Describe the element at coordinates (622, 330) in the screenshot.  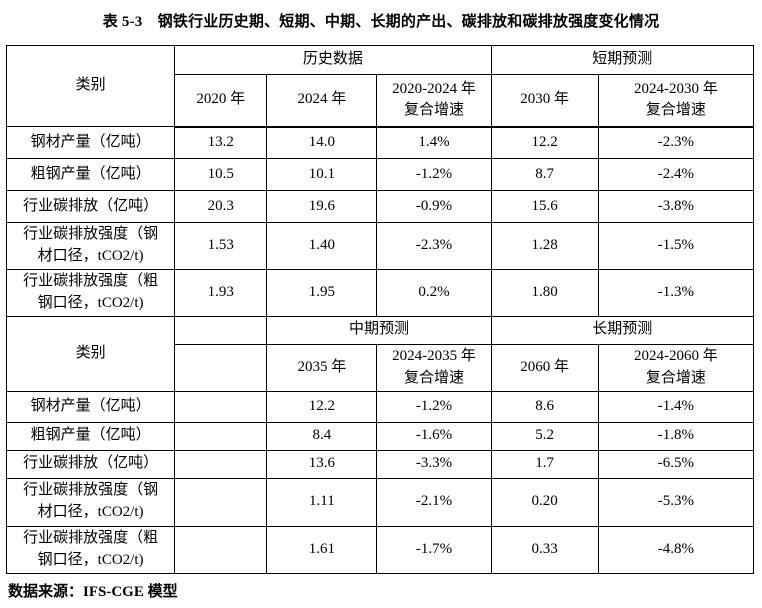
I see `group-header-long-term: 长期预测` at that location.